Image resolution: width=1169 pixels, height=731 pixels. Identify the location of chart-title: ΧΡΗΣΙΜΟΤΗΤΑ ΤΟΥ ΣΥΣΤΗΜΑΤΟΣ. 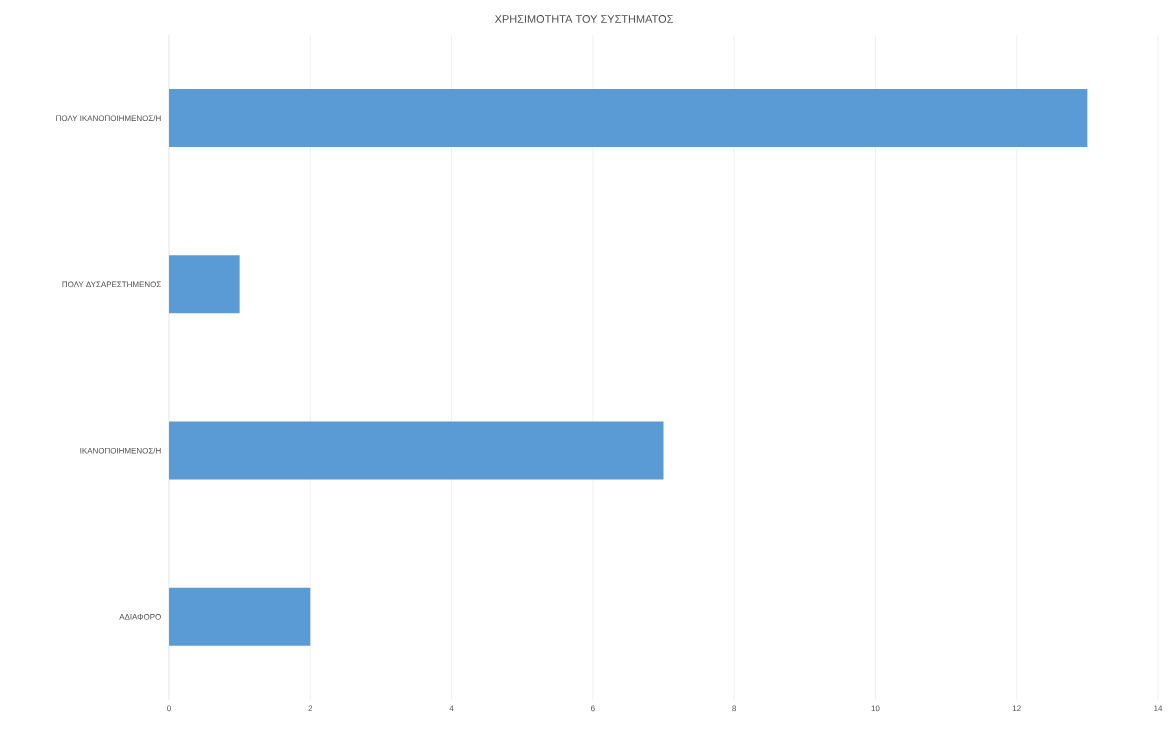
(583, 19).